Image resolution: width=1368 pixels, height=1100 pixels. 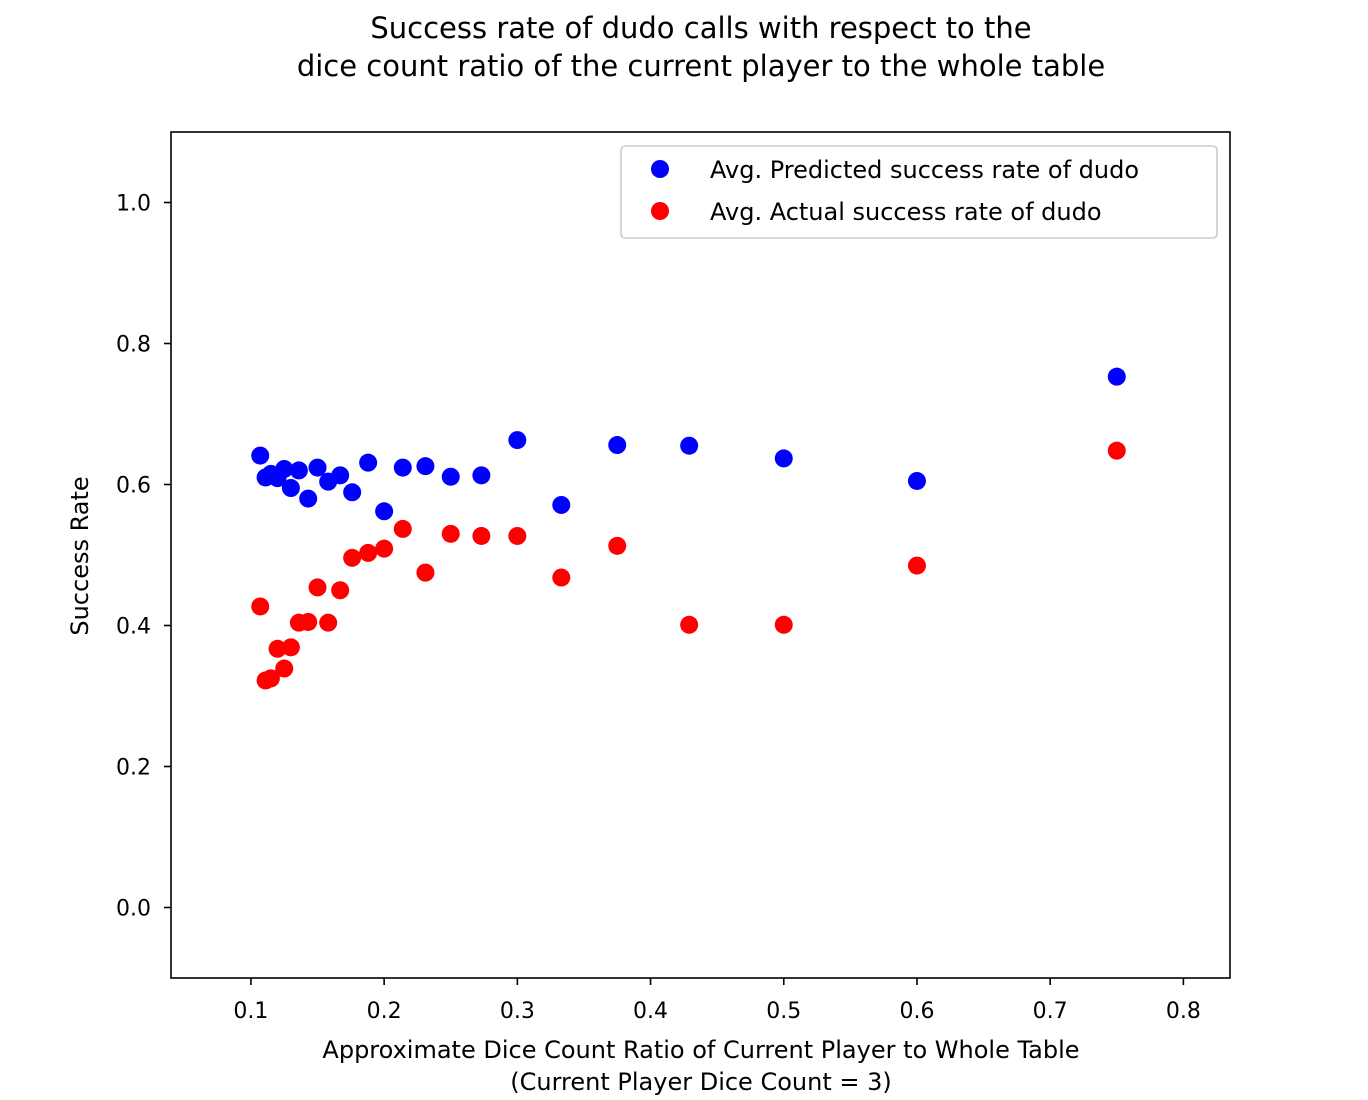 I want to click on legend-label-predicted: Avg. Predicted success rate of dudo, so click(x=924, y=170).